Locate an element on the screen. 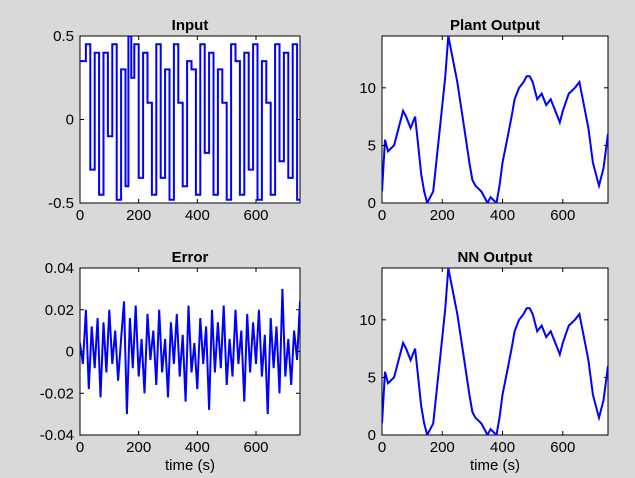 The height and width of the screenshot is (478, 635). error-ytick-label: 0.04 is located at coordinates (59, 268).